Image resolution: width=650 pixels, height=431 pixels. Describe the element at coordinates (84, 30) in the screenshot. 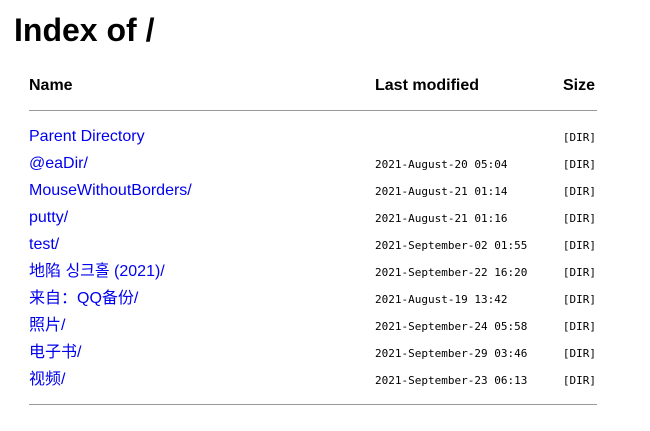

I see `page-title: Index of /` at that location.